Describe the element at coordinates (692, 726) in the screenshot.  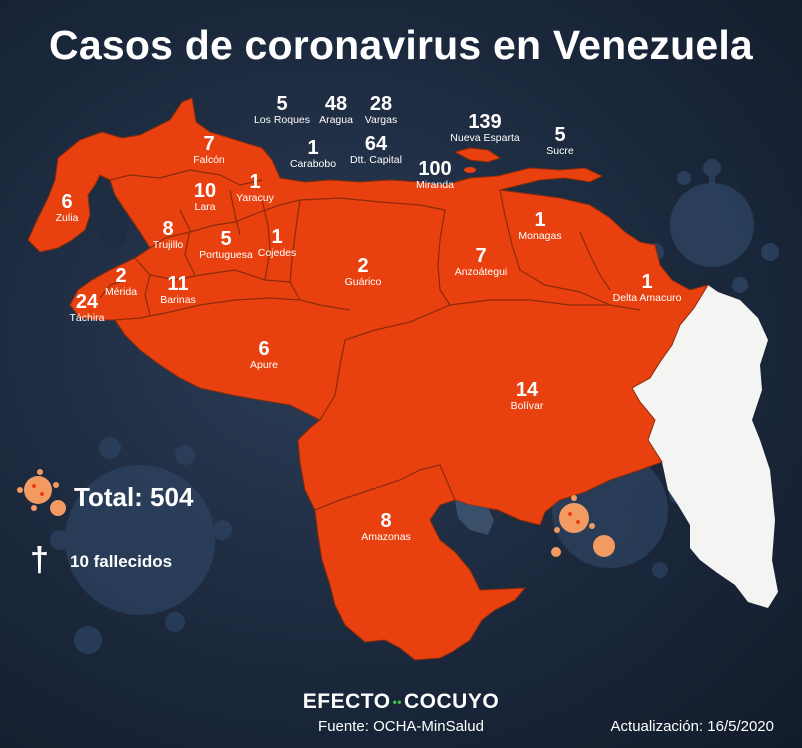
I see `update-date: Actualización: 16/5/2020` at that location.